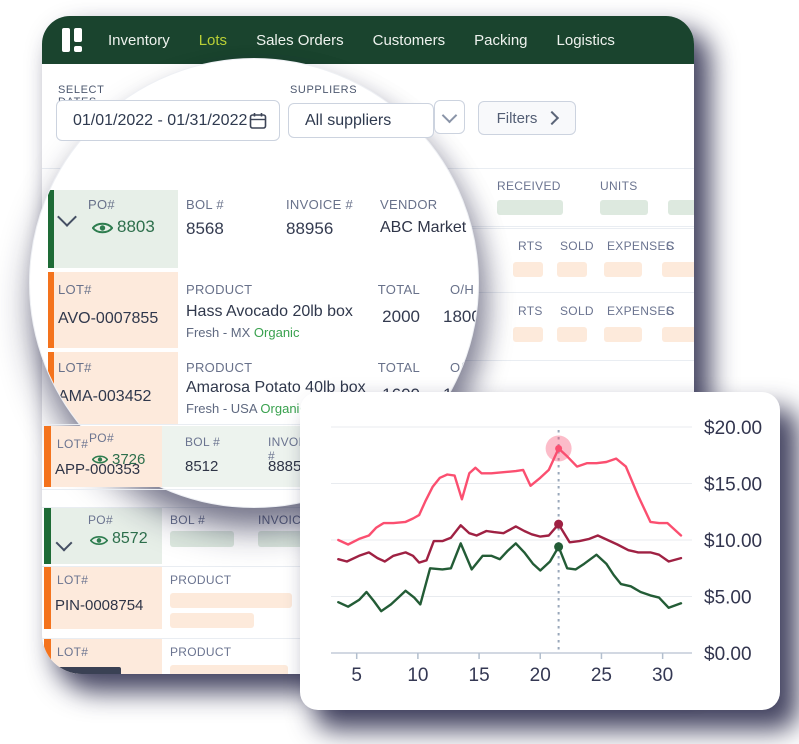  Describe the element at coordinates (105, 396) in the screenshot. I see `lot-number: AMA-003452` at that location.